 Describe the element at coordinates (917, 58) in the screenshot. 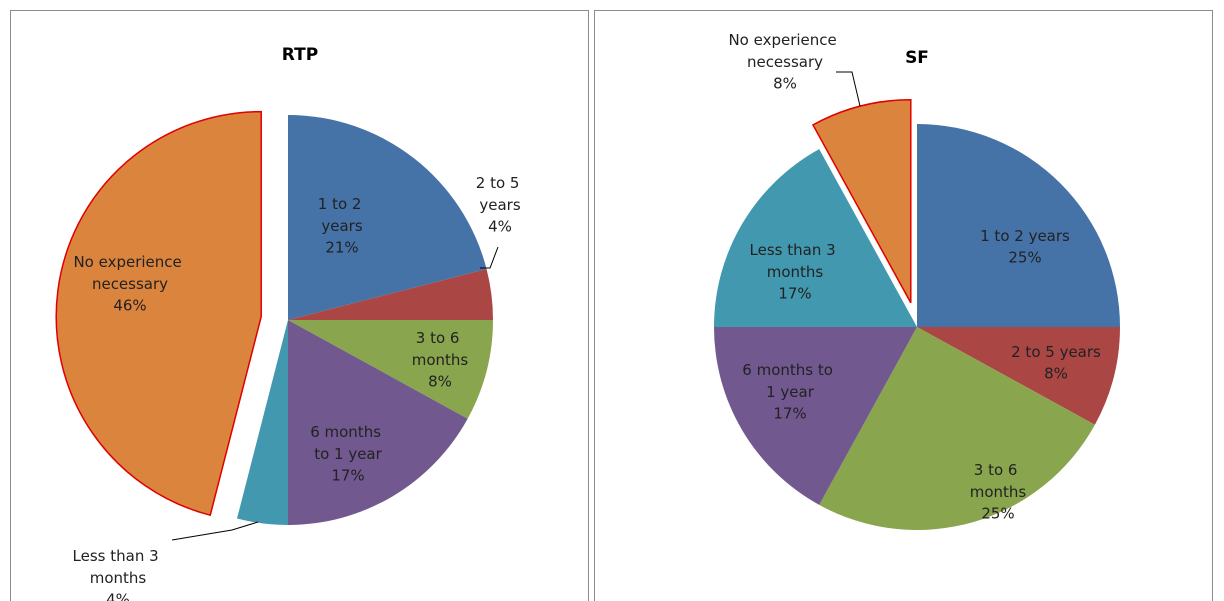

I see `chart-title: SF` at that location.